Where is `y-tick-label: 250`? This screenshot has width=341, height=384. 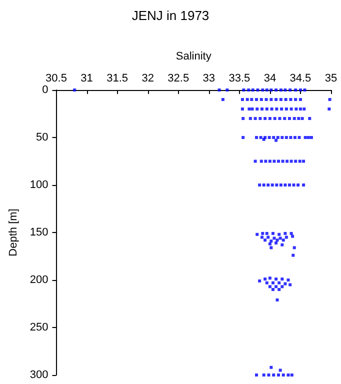 y-tick-label: 250 is located at coordinates (39, 328).